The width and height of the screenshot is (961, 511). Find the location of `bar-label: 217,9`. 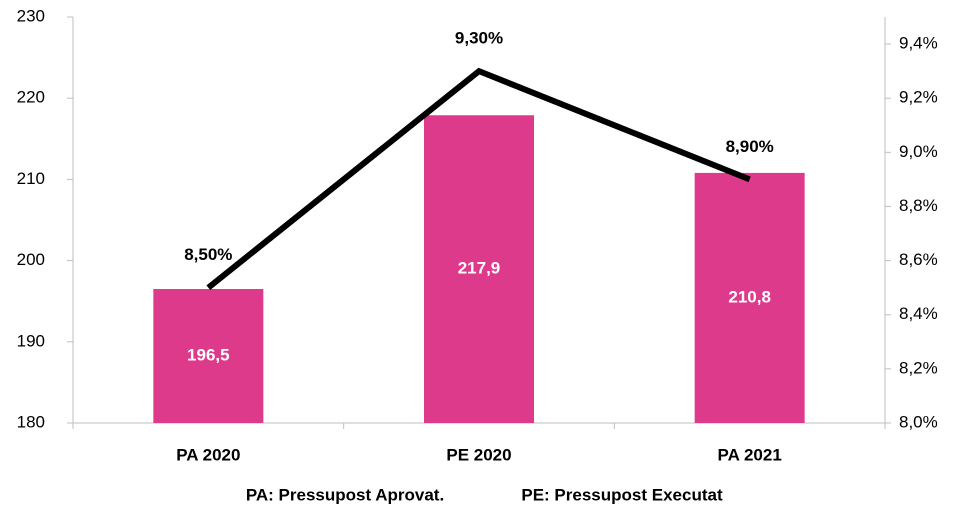

bar-label: 217,9 is located at coordinates (479, 268).